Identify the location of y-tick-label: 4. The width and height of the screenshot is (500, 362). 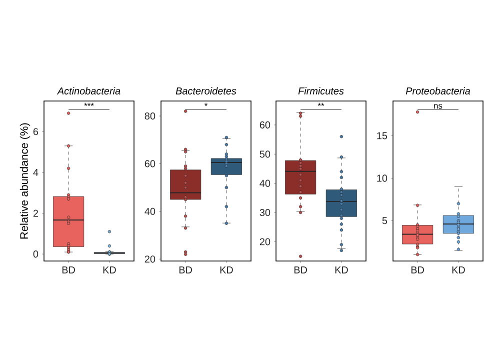
(35, 172).